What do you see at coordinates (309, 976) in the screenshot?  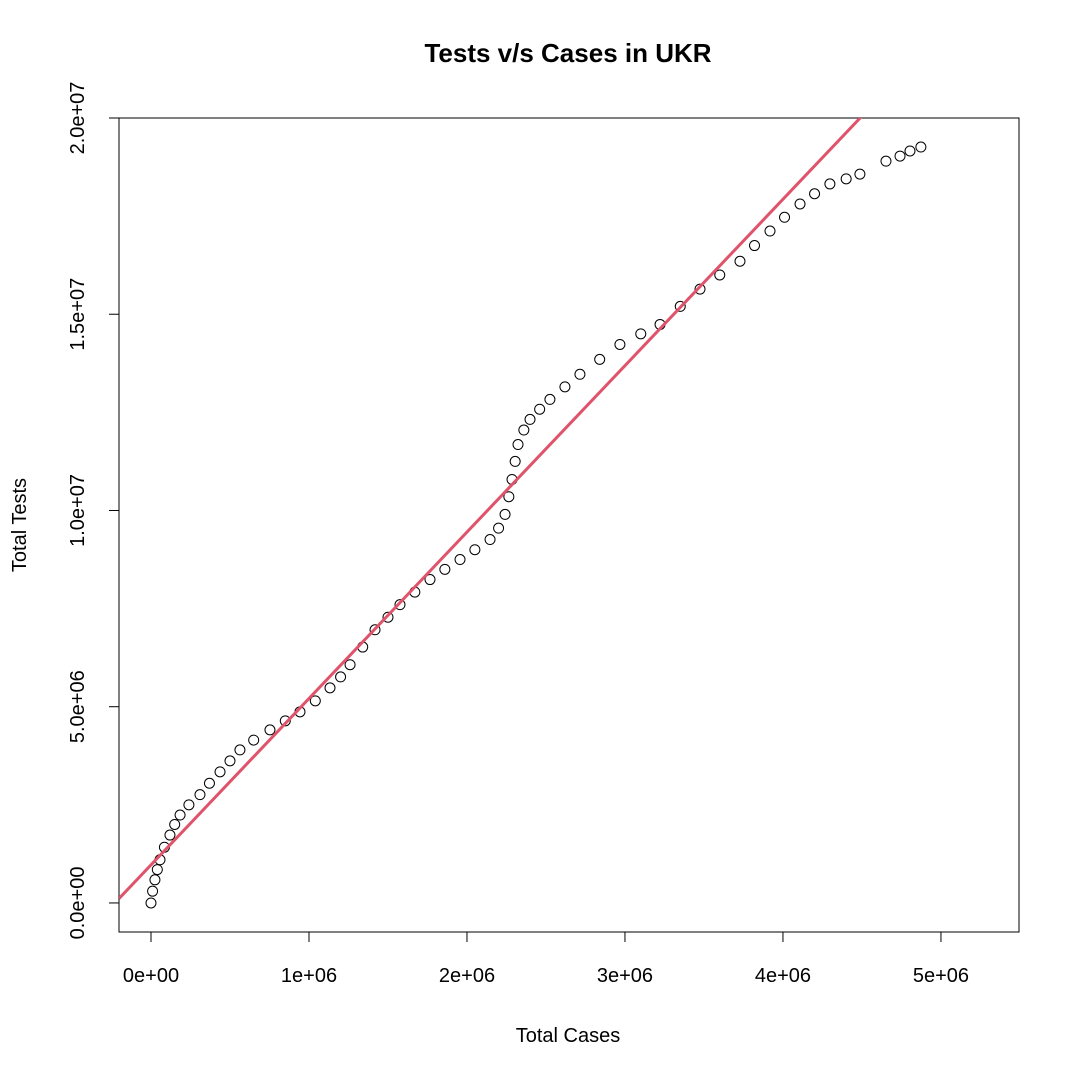 I see `x-tick-label: 1e+06` at bounding box center [309, 976].